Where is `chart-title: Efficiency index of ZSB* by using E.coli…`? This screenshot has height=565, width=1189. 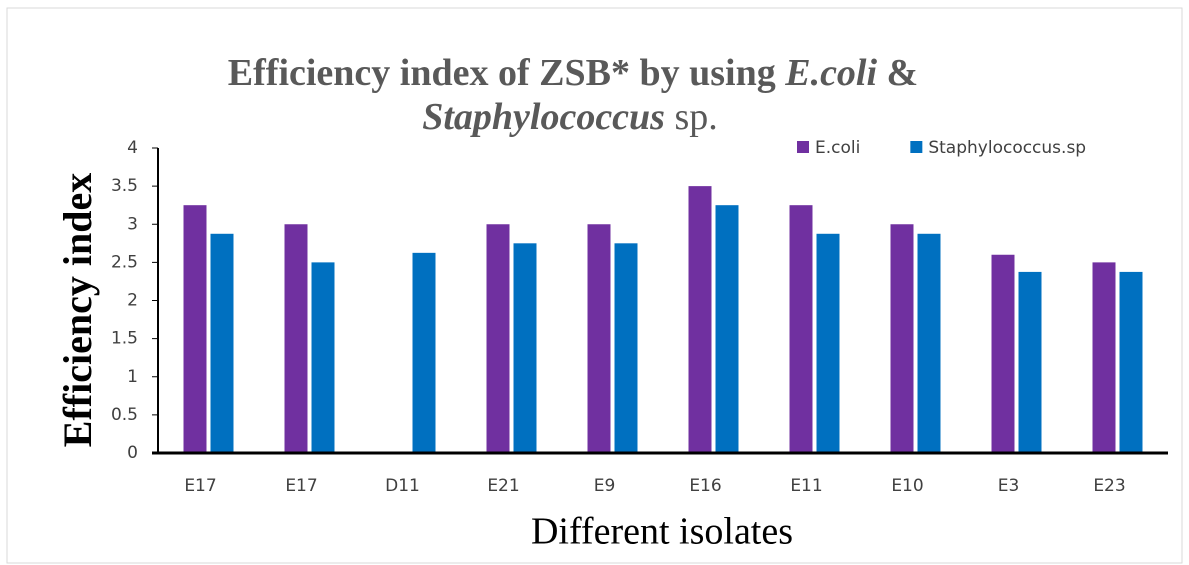
chart-title: Efficiency index of ZSB* by using E.coli… is located at coordinates (573, 73).